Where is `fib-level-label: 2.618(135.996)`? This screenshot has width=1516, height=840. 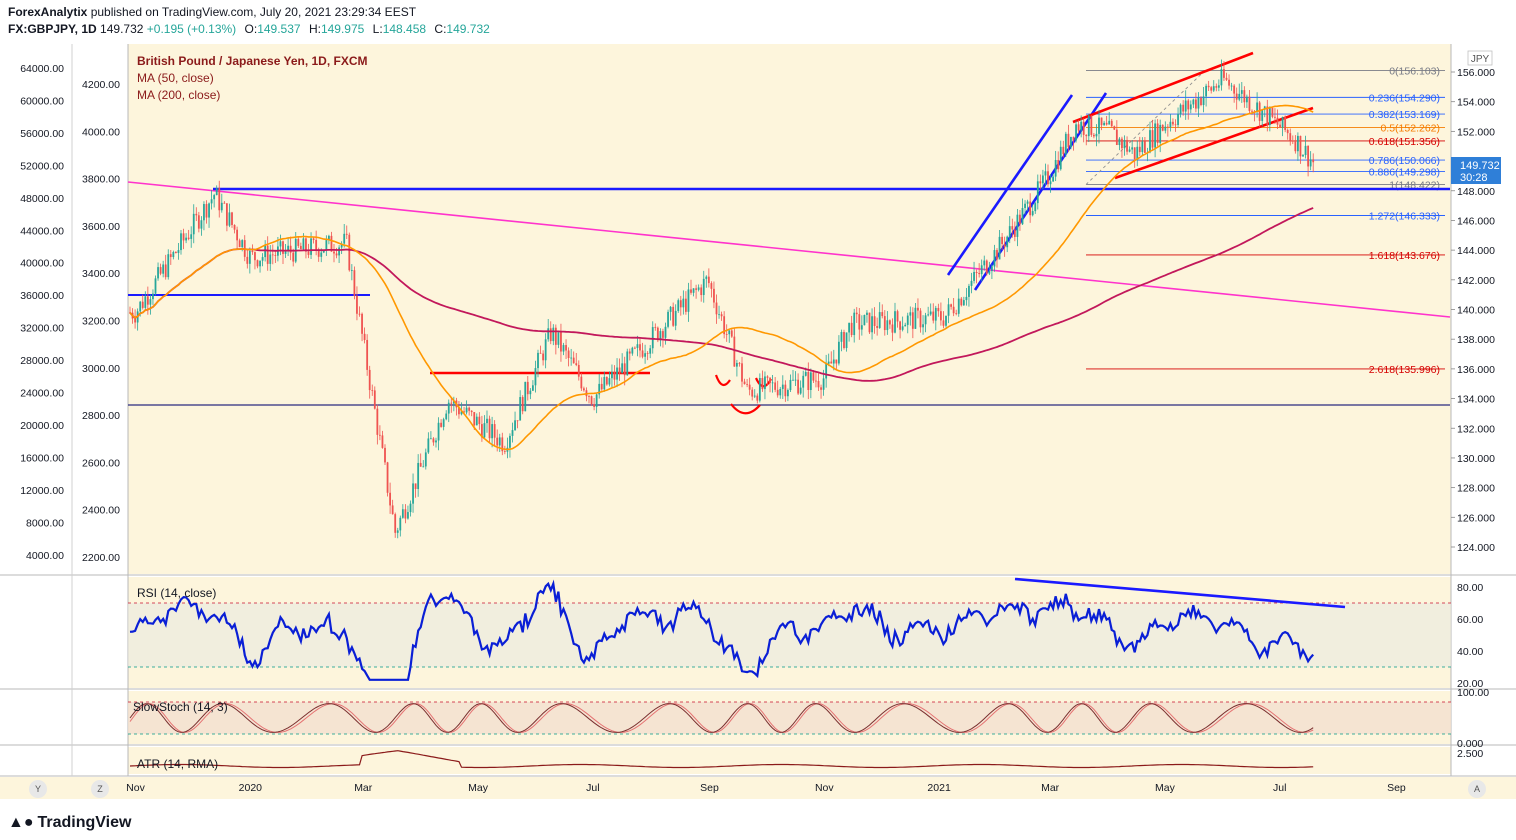
fib-level-label: 2.618(135.996) is located at coordinates (1404, 370).